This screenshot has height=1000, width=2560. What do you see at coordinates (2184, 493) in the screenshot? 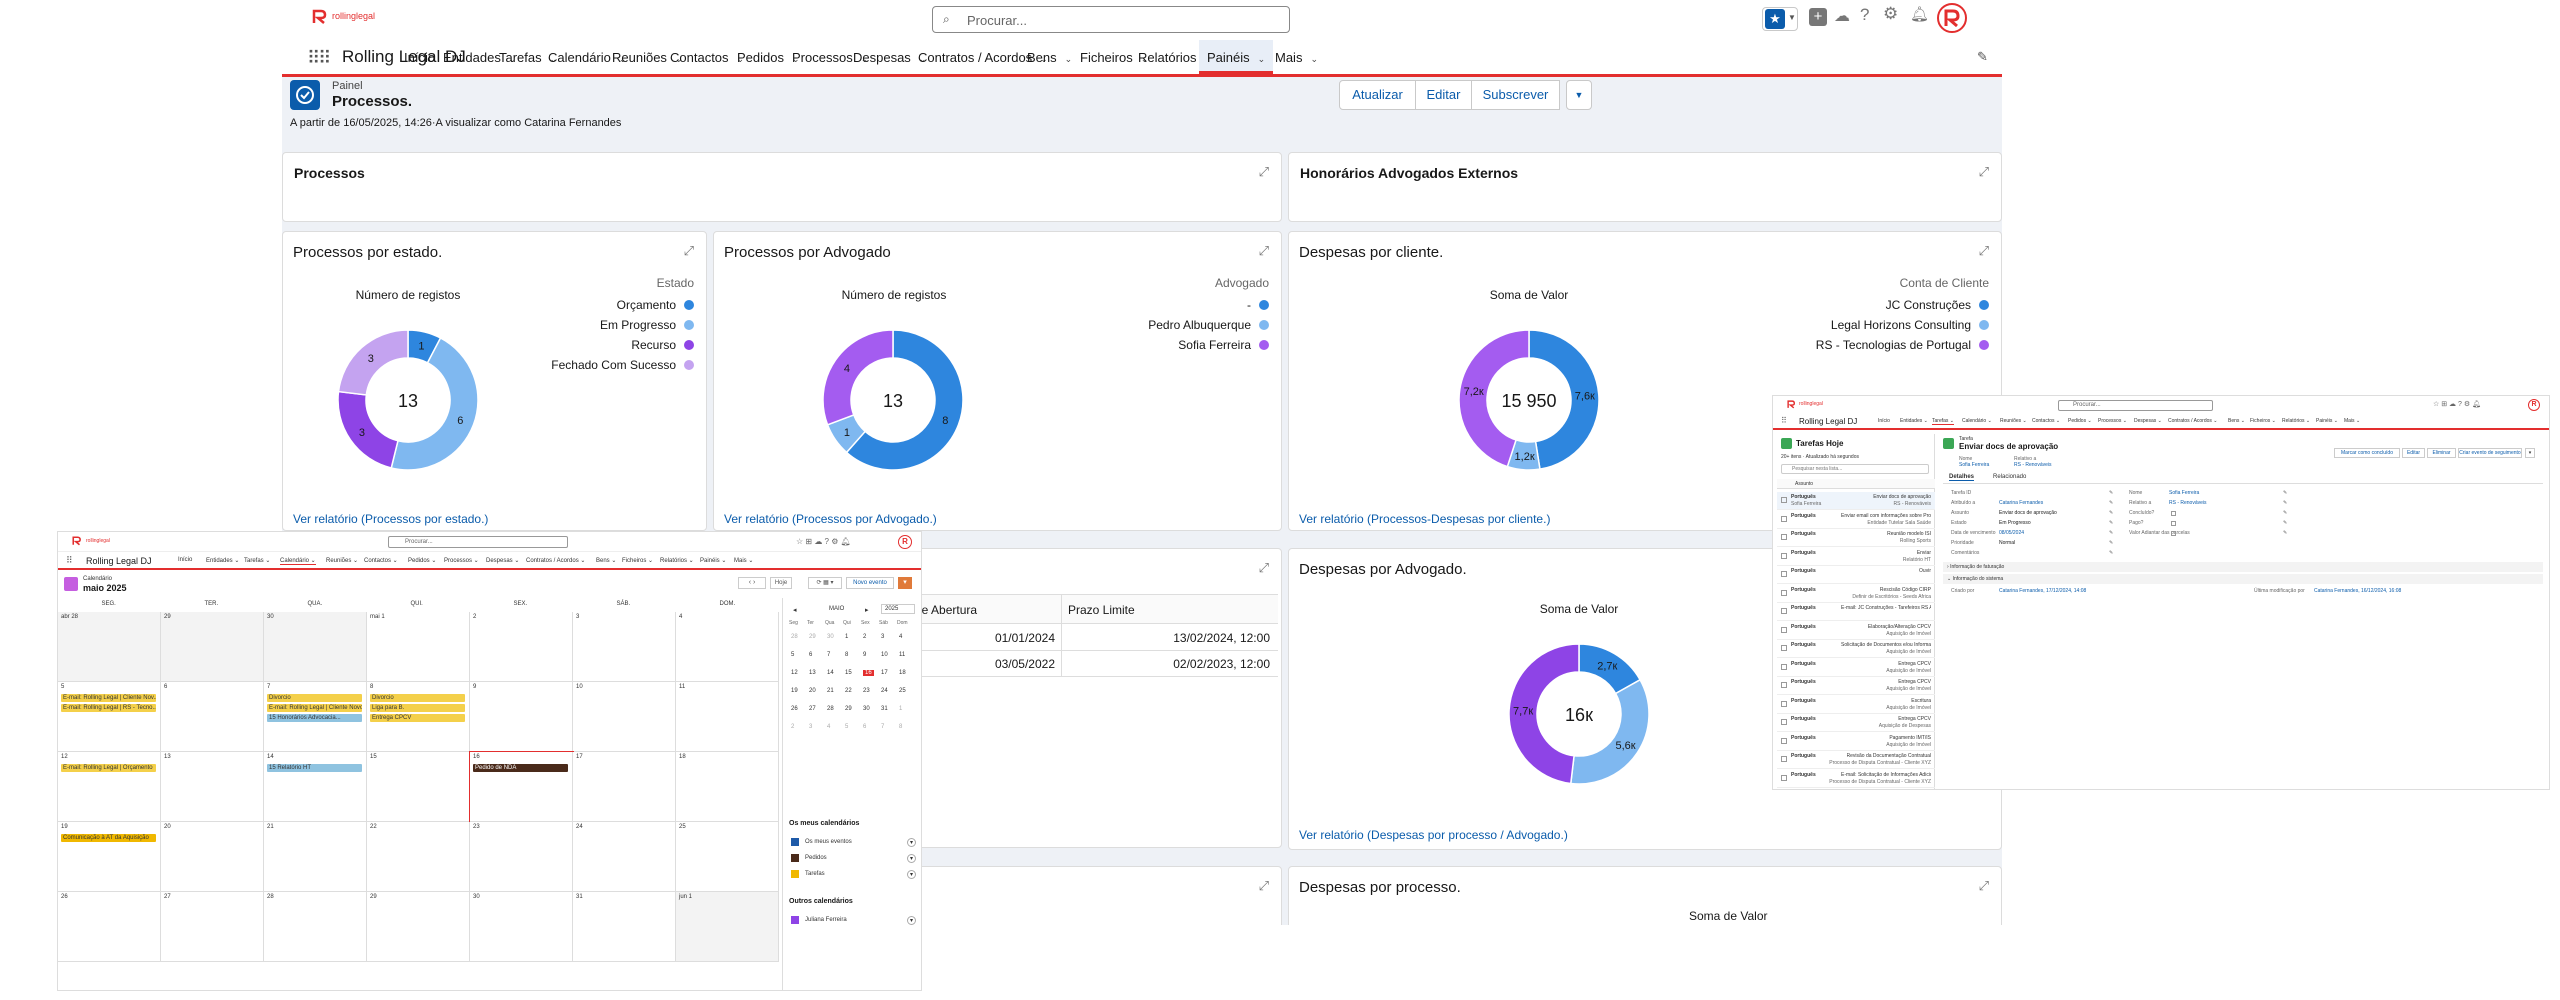
I see `field-value: Sofia Ferreira` at bounding box center [2184, 493].